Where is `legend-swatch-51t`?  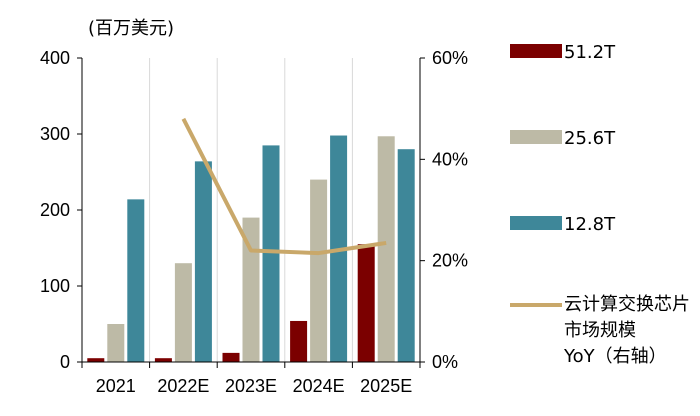 legend-swatch-51t is located at coordinates (536, 51).